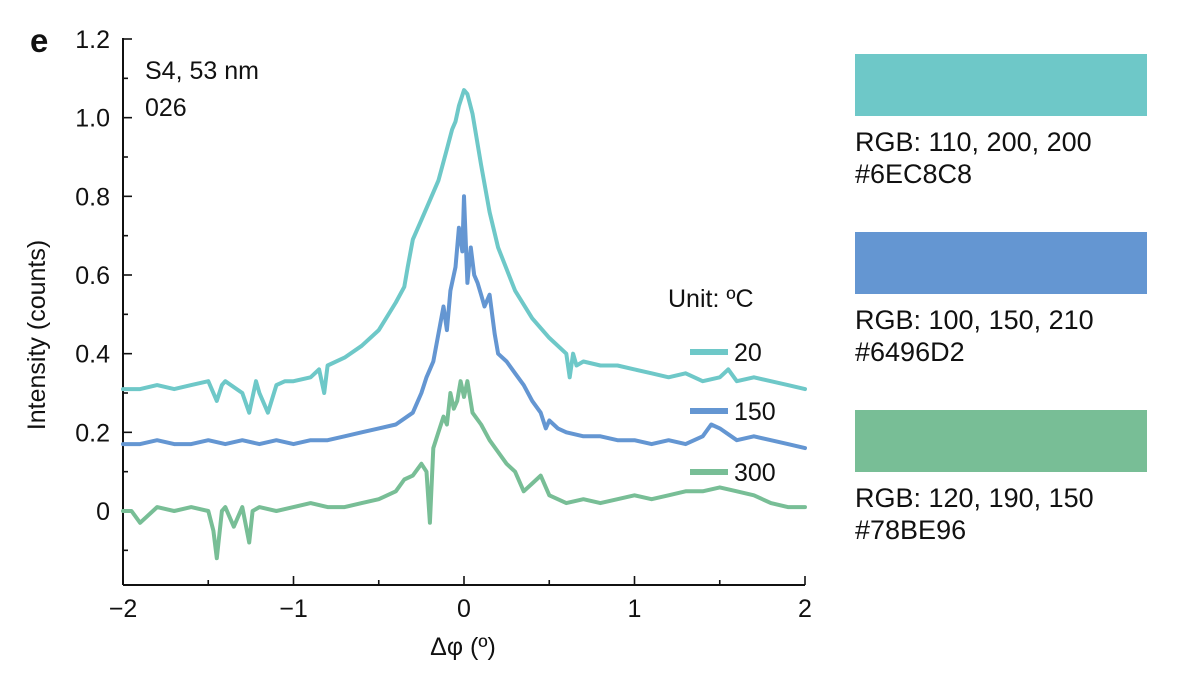  I want to click on chart-legend: Unit: ºC 20 150 300, so click(722, 386).